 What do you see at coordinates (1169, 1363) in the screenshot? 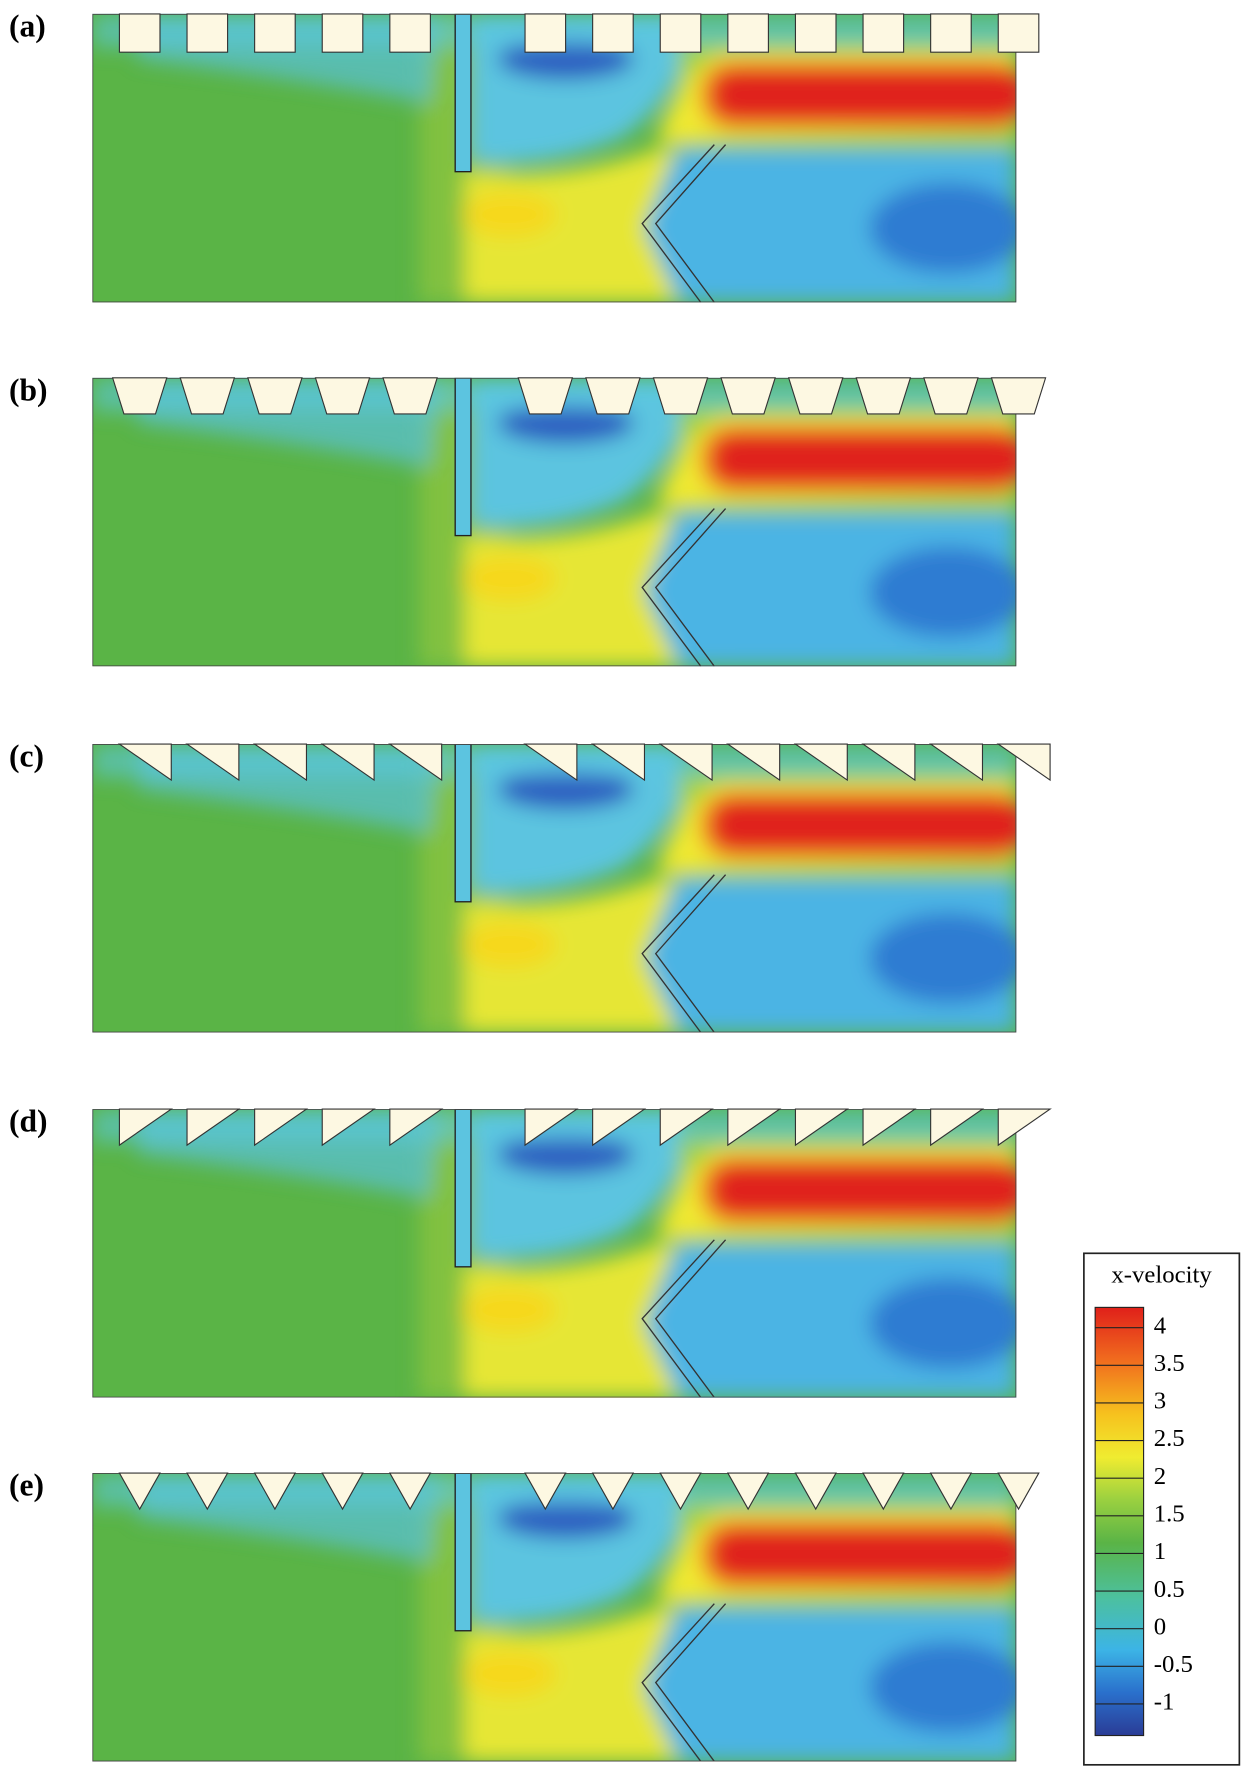
I see `tick-label: 3.5` at bounding box center [1169, 1363].